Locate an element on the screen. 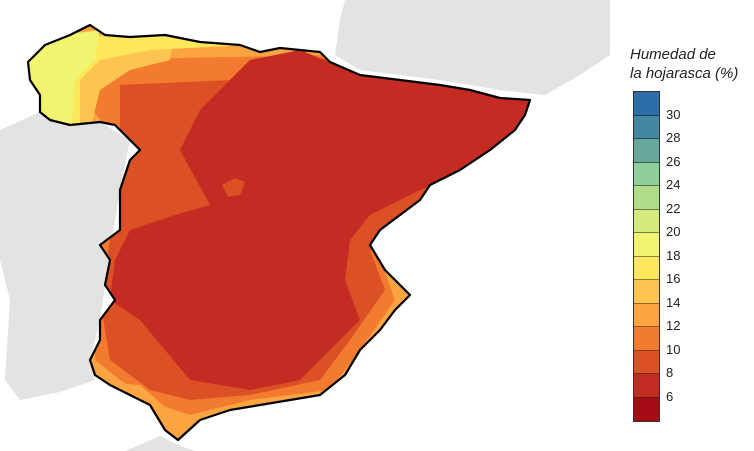 The width and height of the screenshot is (754, 451). legend-tick-label: 10 is located at coordinates (673, 349).